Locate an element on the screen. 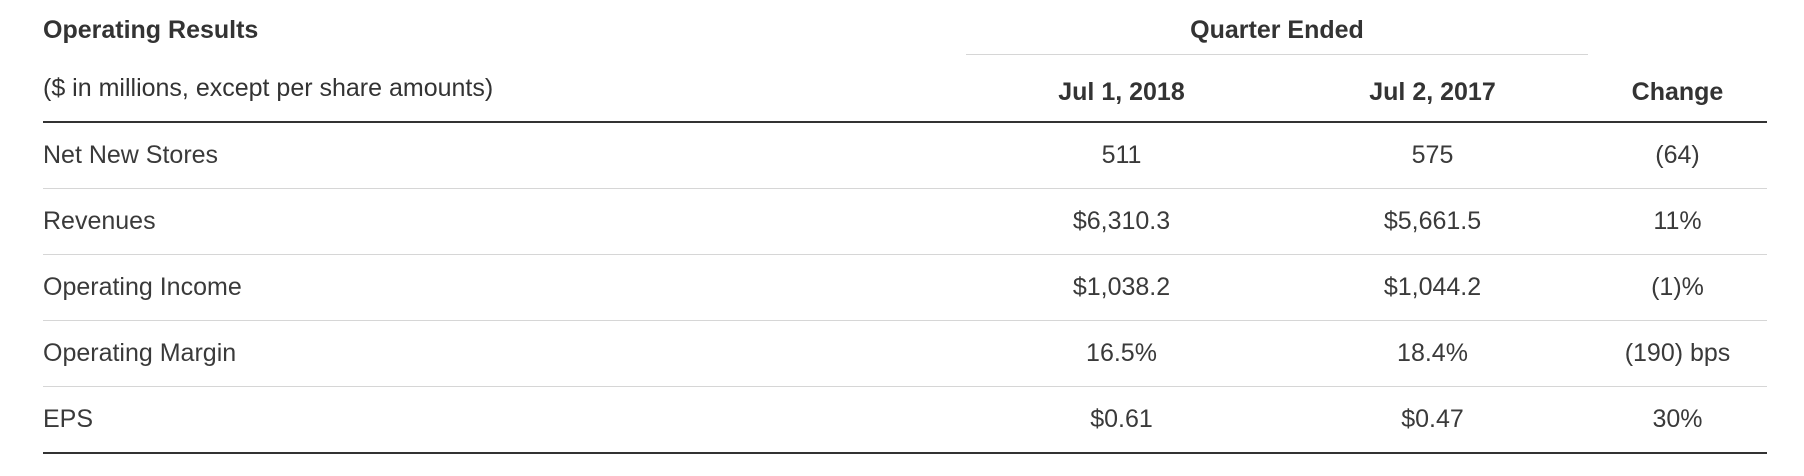 The image size is (1804, 476). cell-2017: 18.4% is located at coordinates (1432, 353).